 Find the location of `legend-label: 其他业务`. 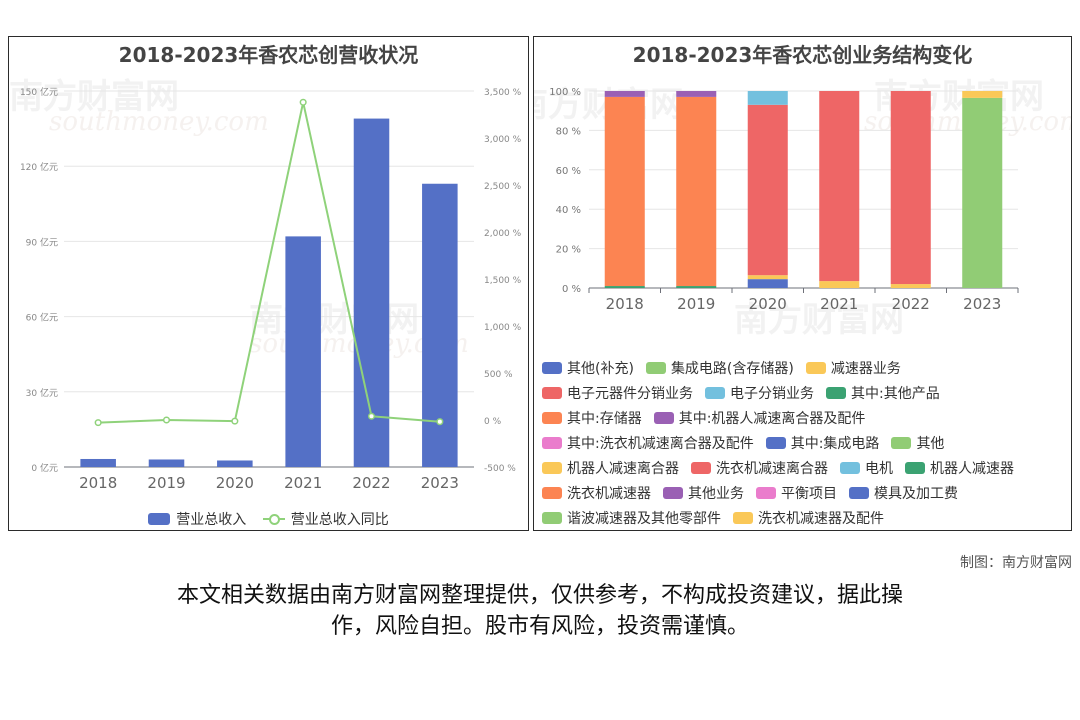

legend-label: 其他业务 is located at coordinates (716, 493).